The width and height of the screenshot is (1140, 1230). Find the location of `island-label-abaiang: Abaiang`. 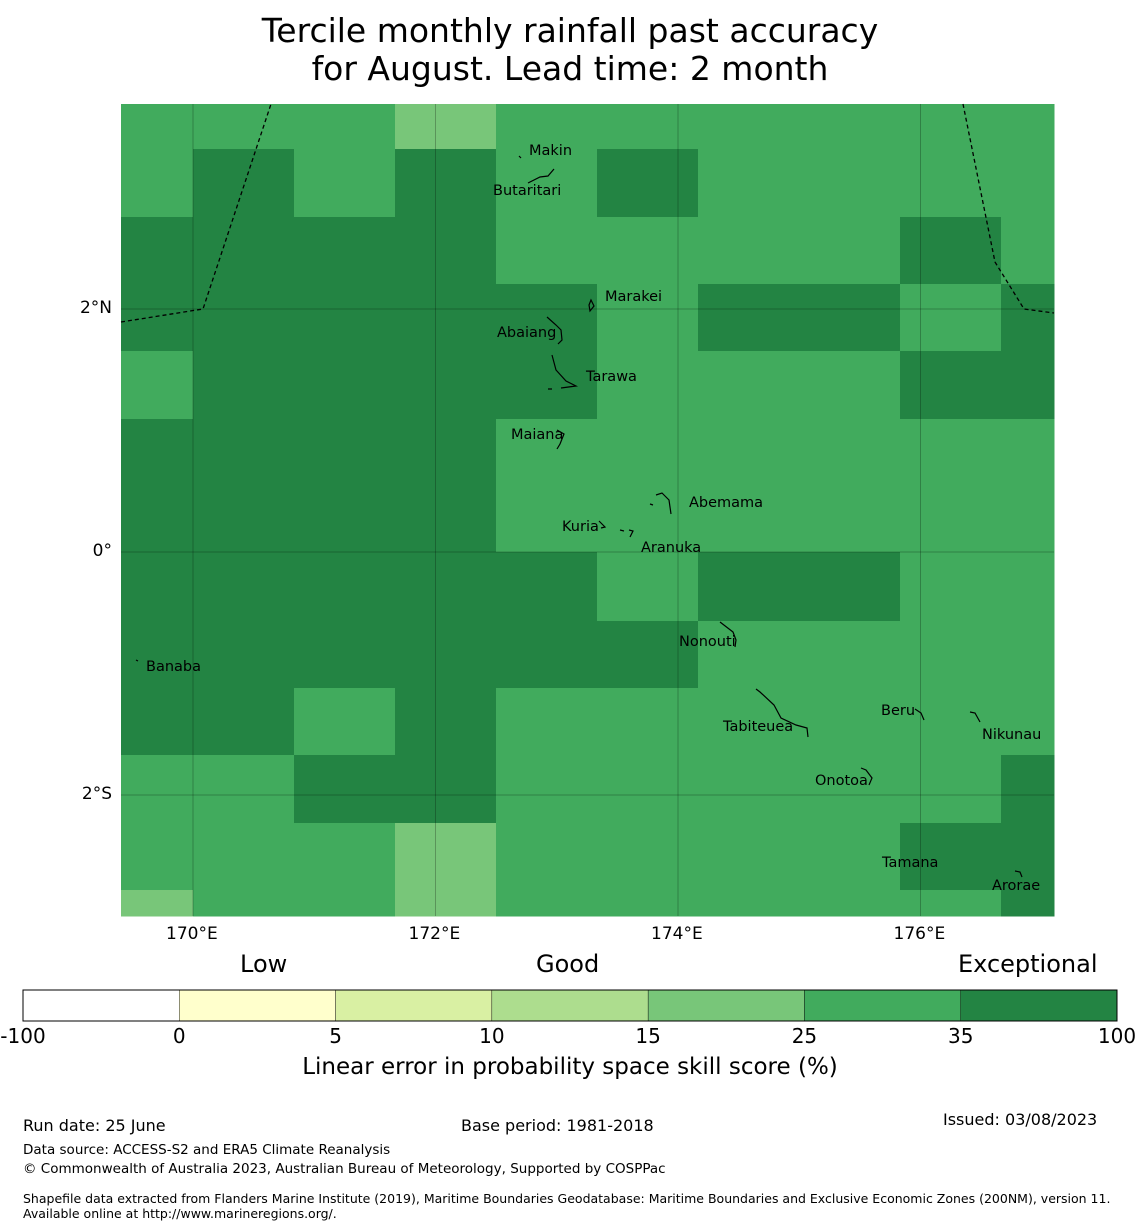

island-label-abaiang: Abaiang is located at coordinates (526, 333).